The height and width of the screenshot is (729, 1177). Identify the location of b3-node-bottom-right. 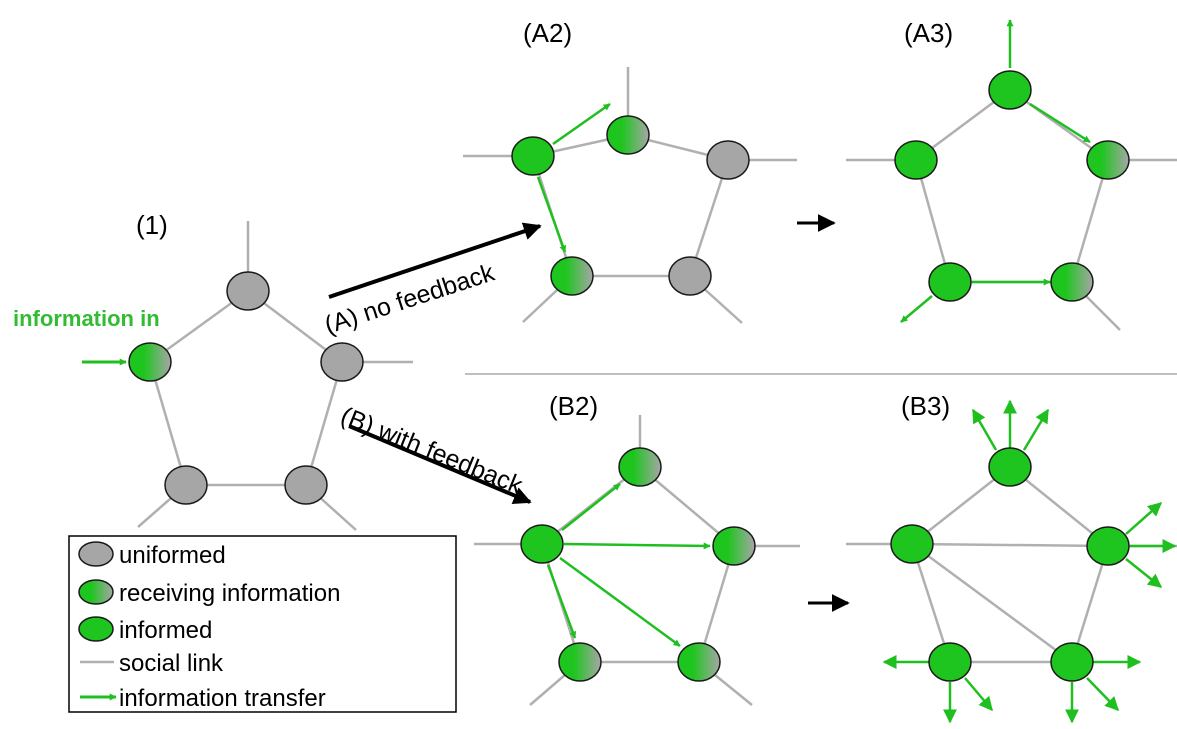
(1072, 662).